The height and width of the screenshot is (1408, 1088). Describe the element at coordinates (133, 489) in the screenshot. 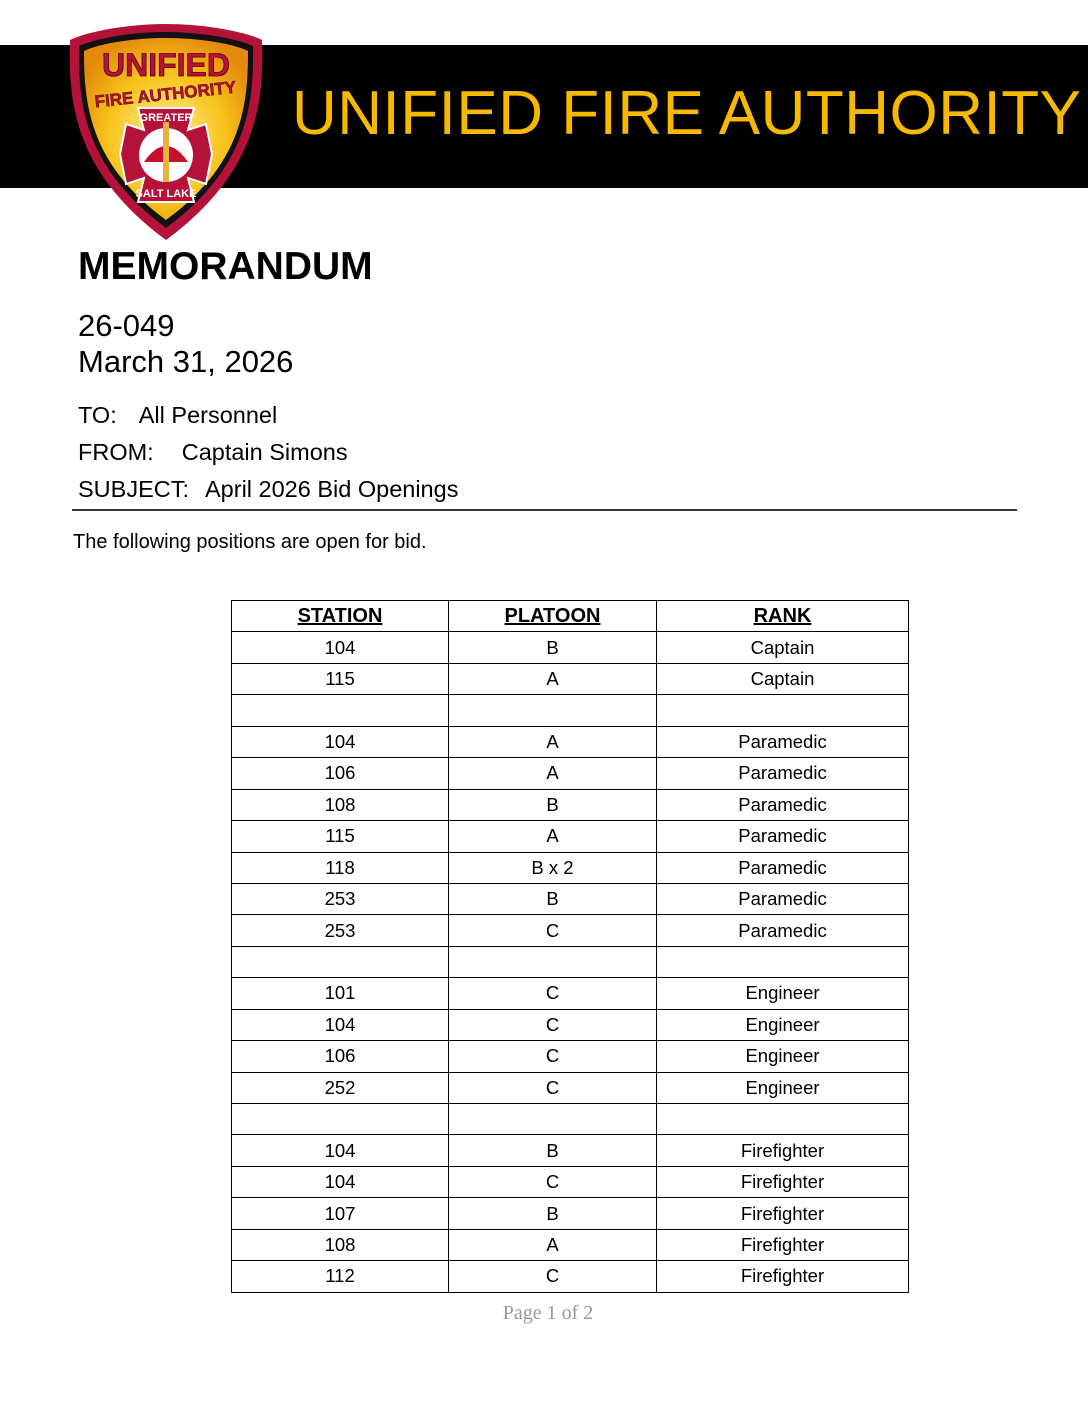

I see `subject-label: SUBJECT:` at that location.